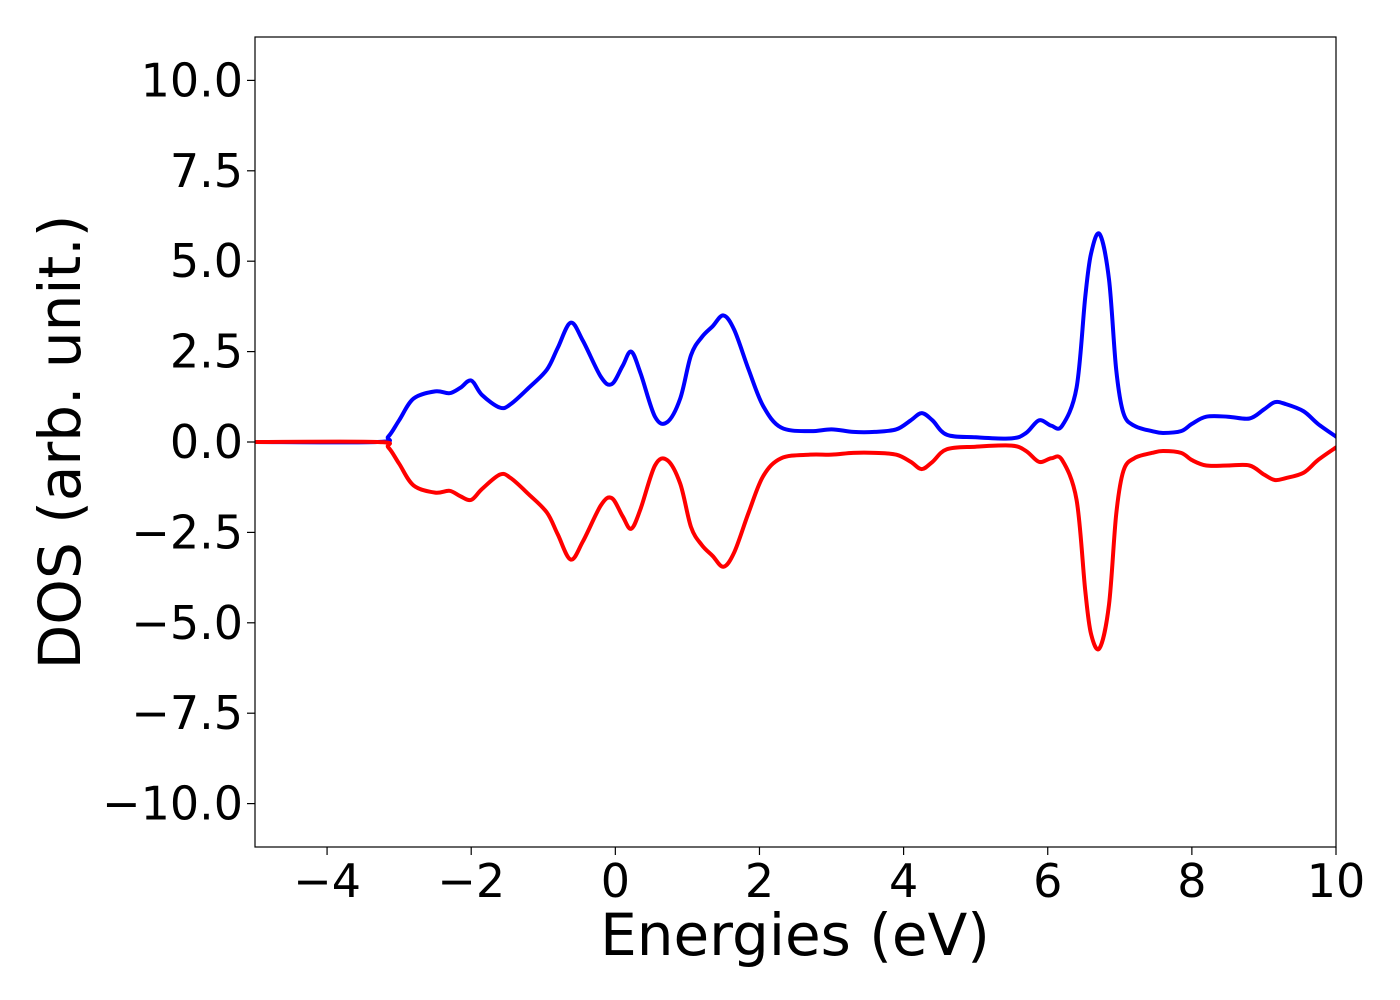 The height and width of the screenshot is (1000, 1400). I want to click on x-tick-label: 4, so click(903, 881).